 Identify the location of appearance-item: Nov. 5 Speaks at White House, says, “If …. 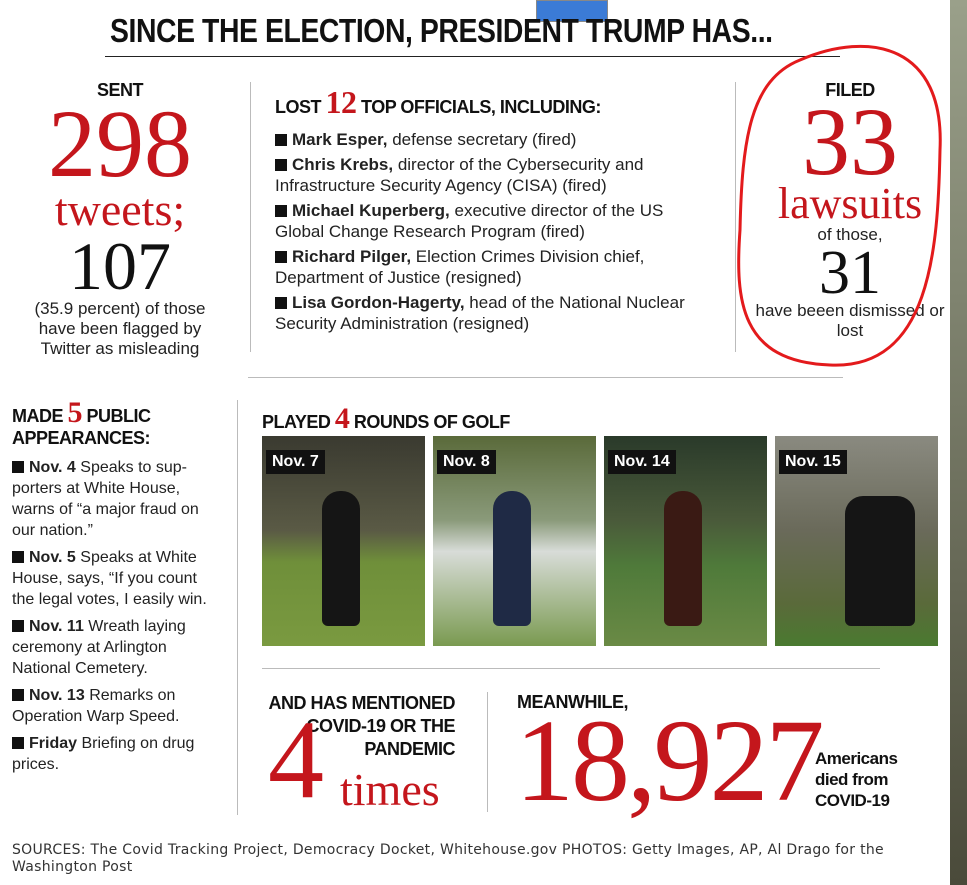
(117, 578).